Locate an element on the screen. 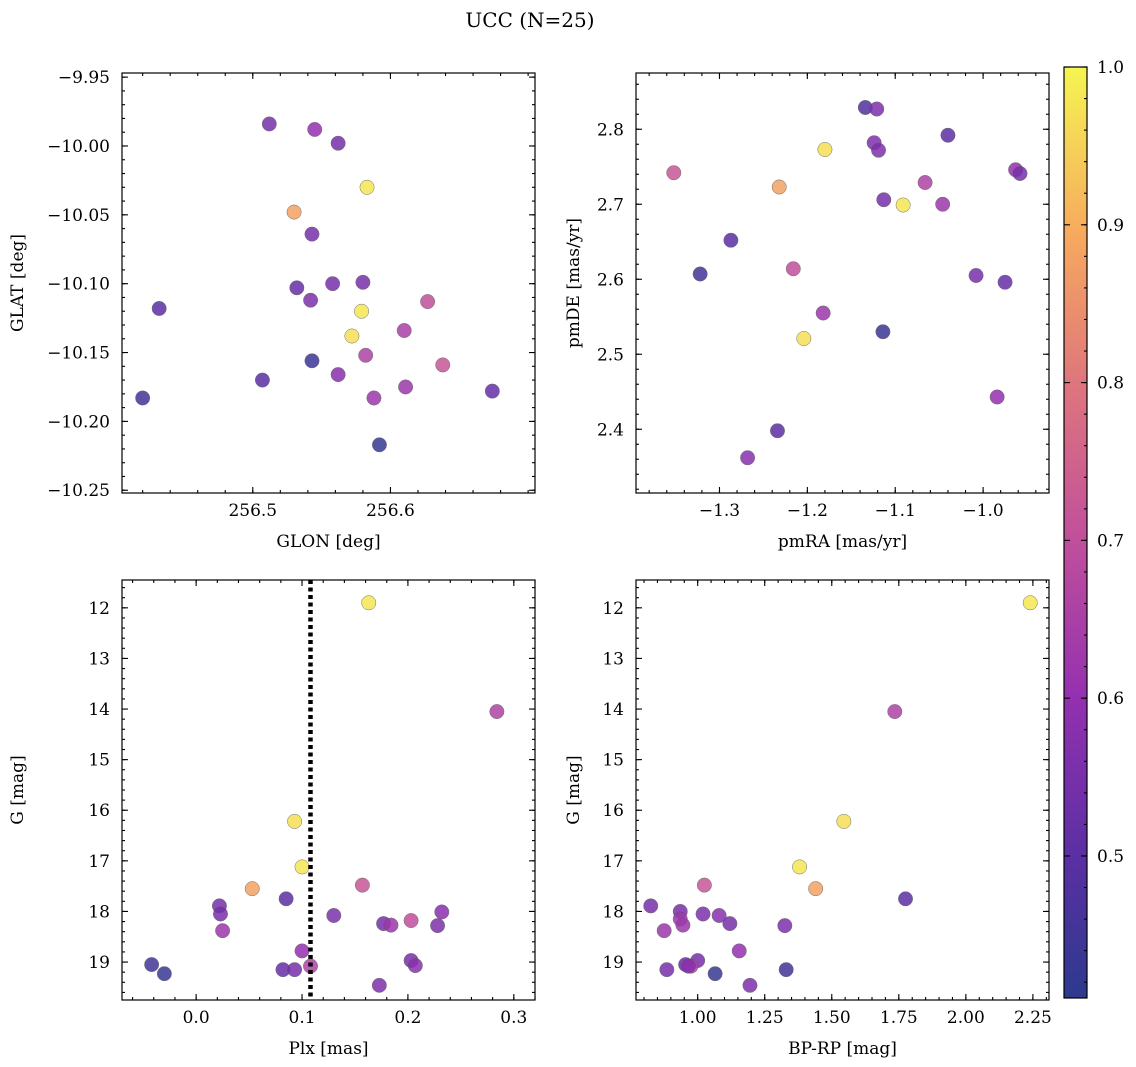  x-axis-label: Plx [mas] is located at coordinates (328, 1049).